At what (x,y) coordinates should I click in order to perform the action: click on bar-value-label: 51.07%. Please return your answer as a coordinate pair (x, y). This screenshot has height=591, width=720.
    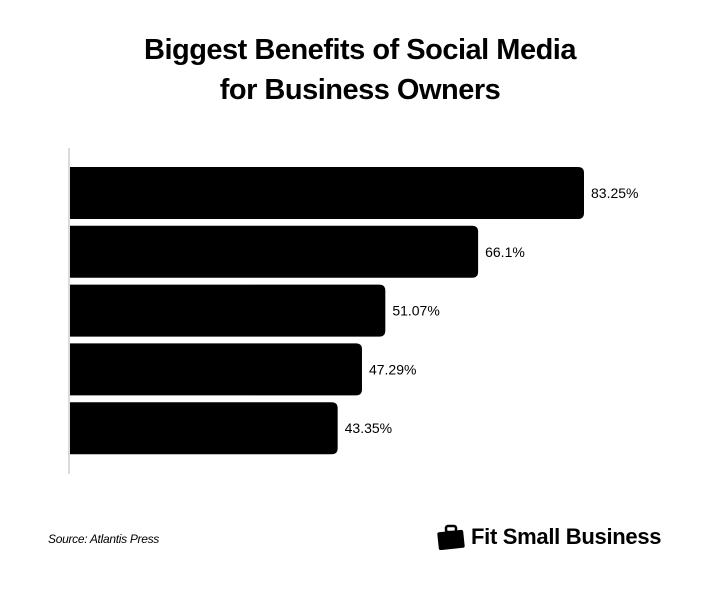
    Looking at the image, I should click on (415, 311).